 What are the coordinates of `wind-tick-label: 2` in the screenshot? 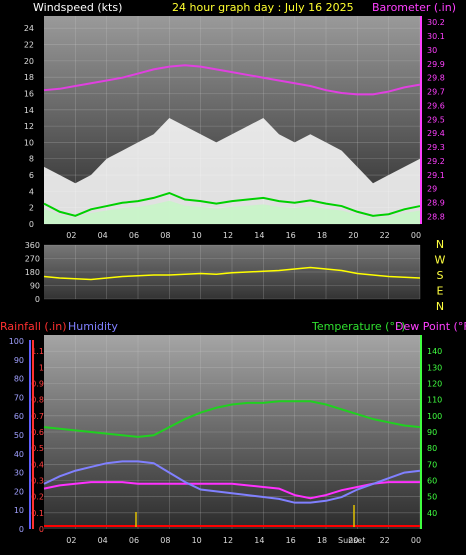 It's located at (31, 208).